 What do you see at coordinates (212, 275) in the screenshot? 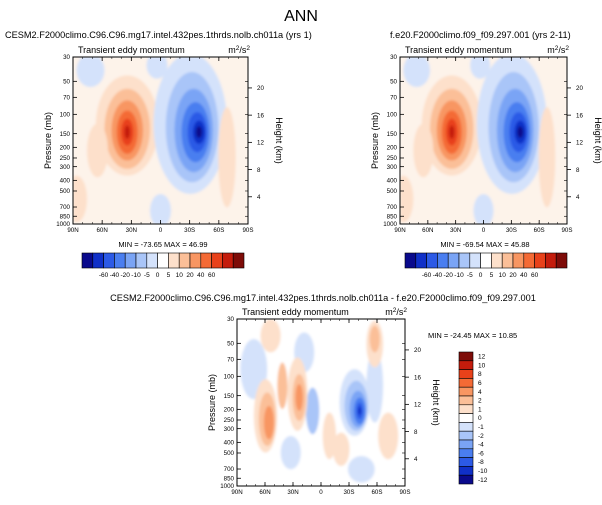
I see `colorbar-label: 60` at bounding box center [212, 275].